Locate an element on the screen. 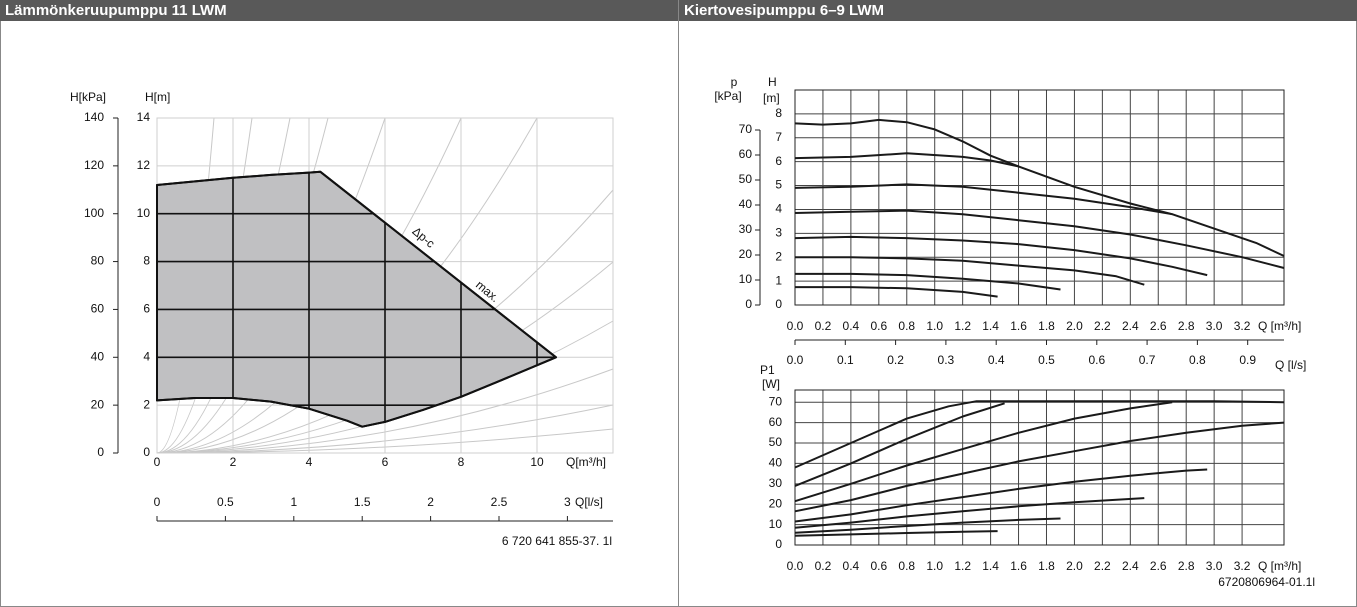 This screenshot has width=1357, height=607. y-tick-label: 60 is located at coordinates (776, 422).